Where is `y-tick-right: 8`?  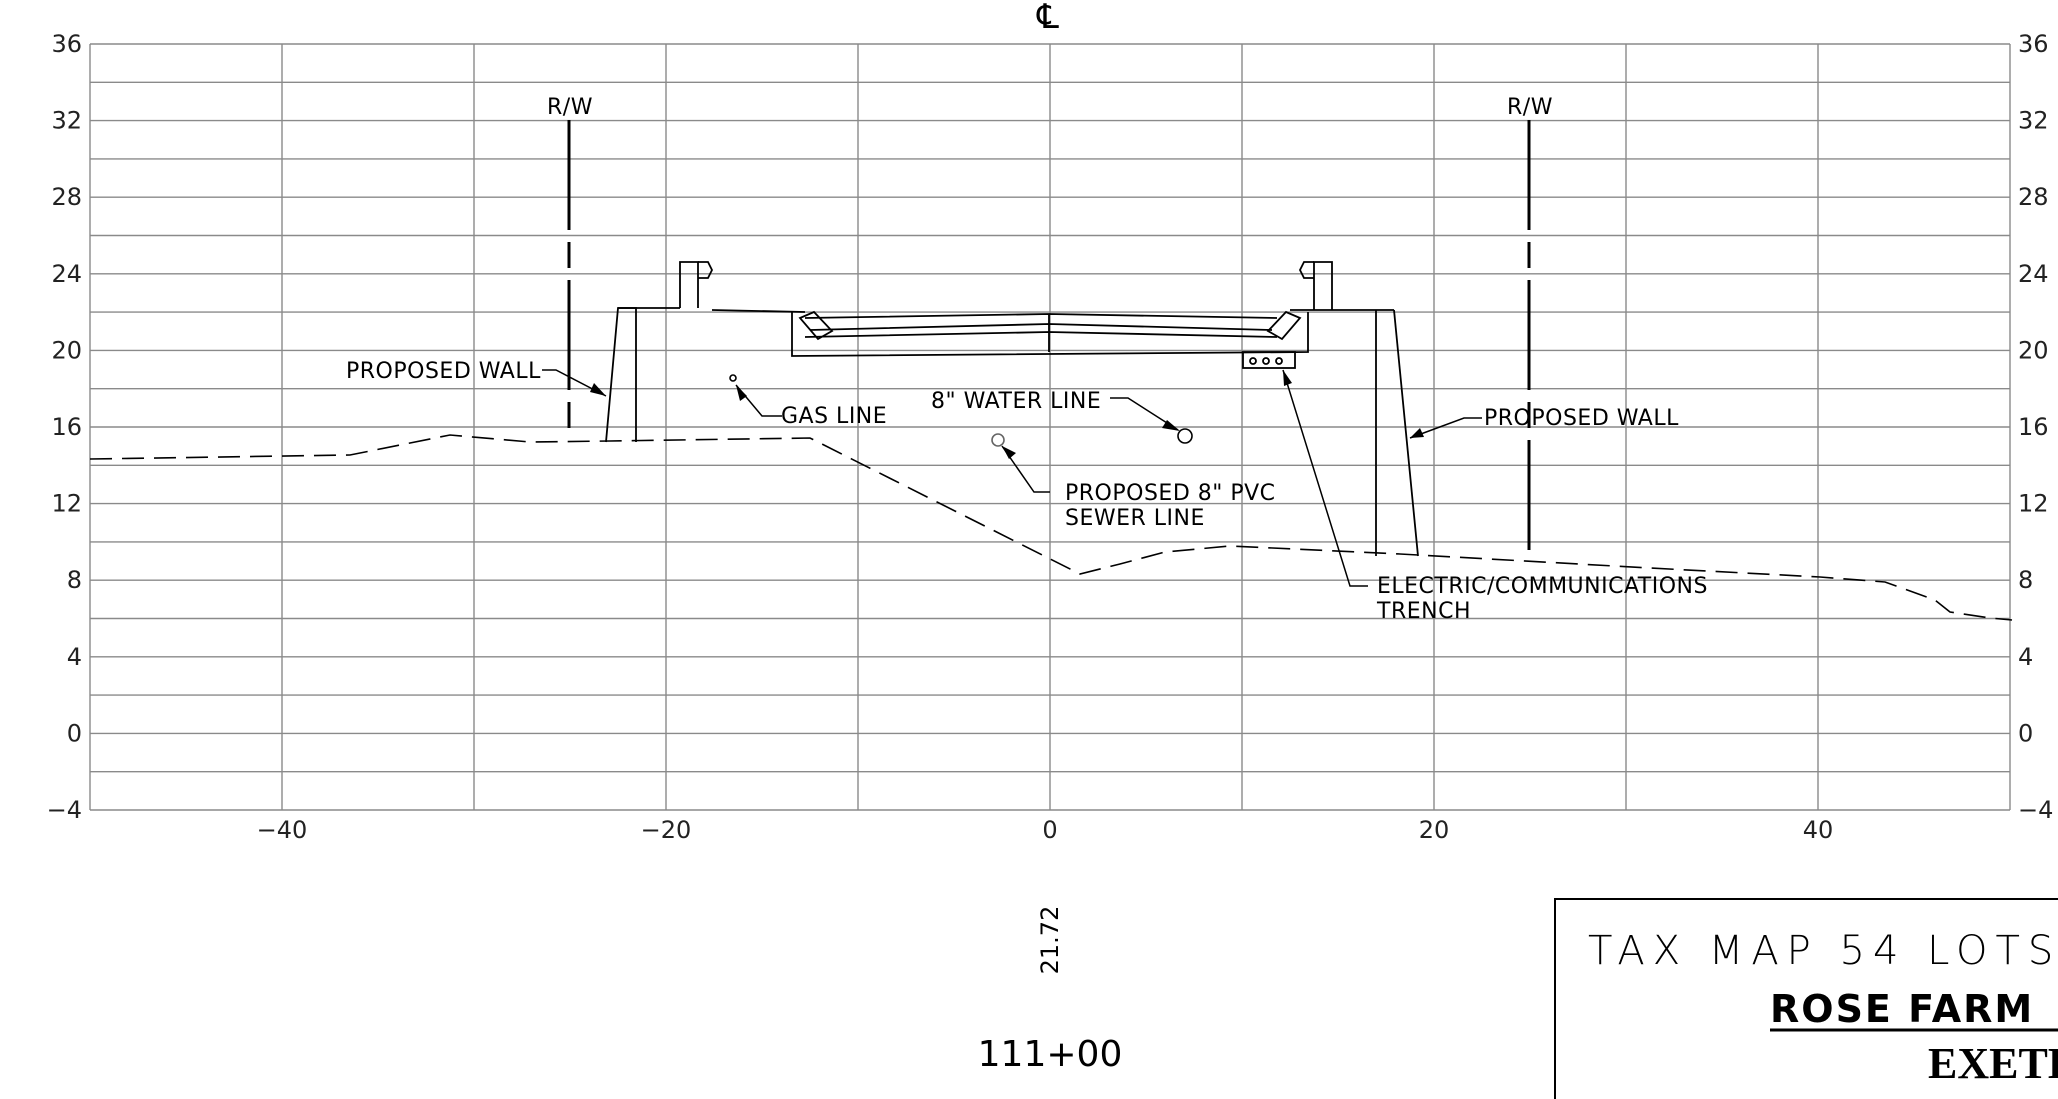 y-tick-right: 8 is located at coordinates (2025, 580).